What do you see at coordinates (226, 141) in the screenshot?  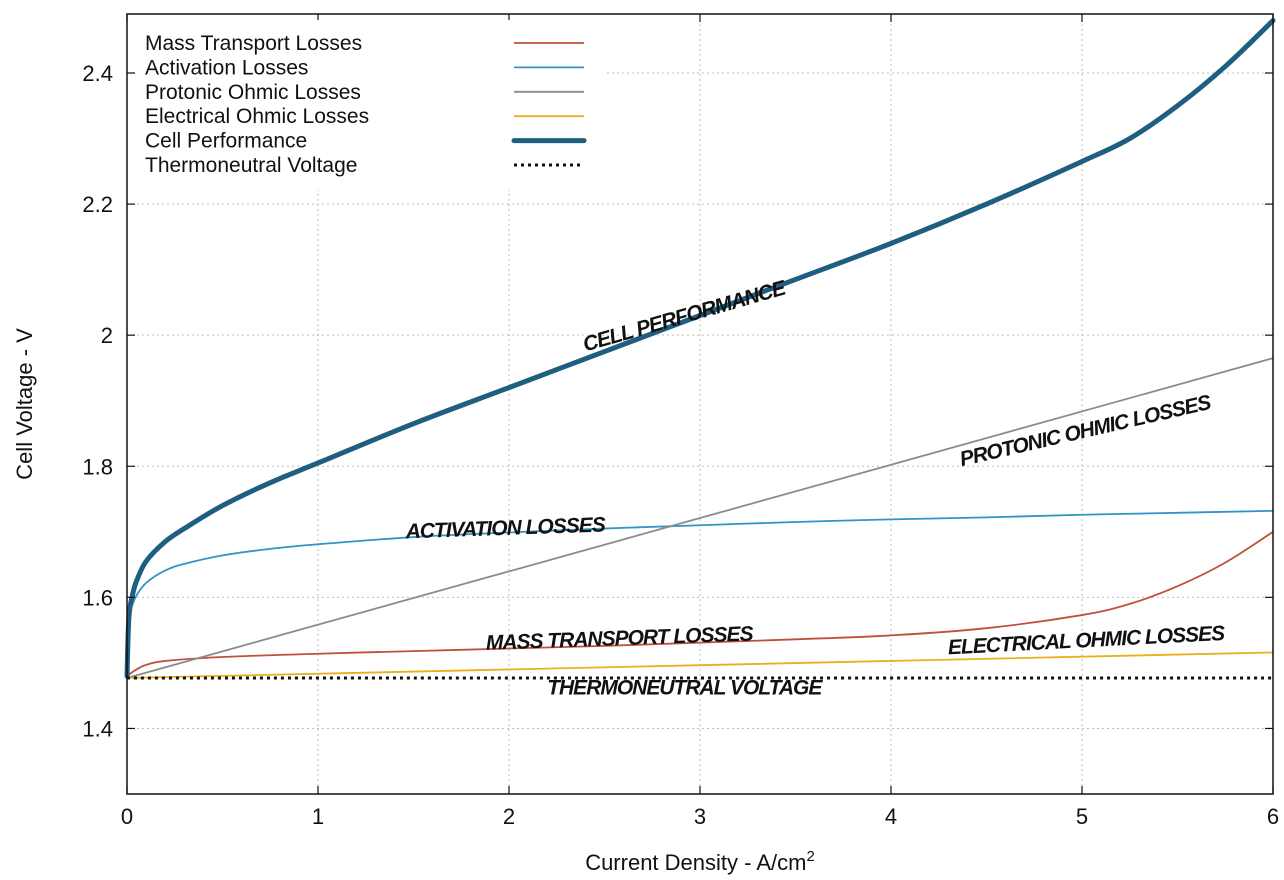 I see `legend-label-cell-performance: Cell Performance` at bounding box center [226, 141].